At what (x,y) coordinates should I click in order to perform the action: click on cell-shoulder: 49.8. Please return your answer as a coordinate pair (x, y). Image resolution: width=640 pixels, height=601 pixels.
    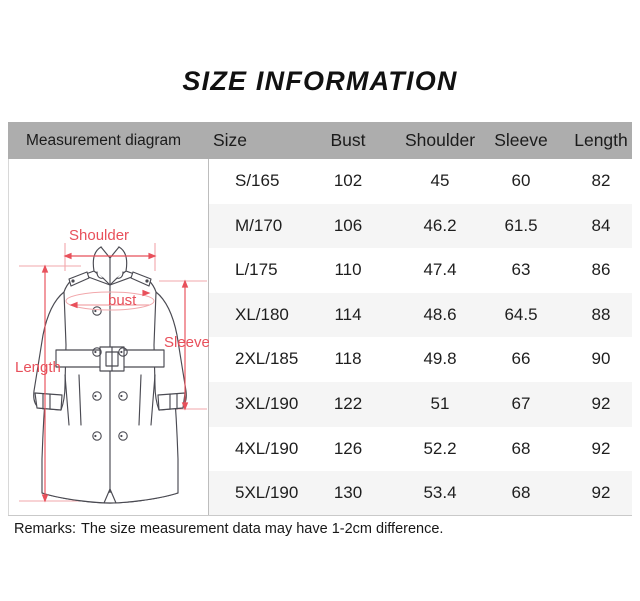
    Looking at the image, I should click on (440, 359).